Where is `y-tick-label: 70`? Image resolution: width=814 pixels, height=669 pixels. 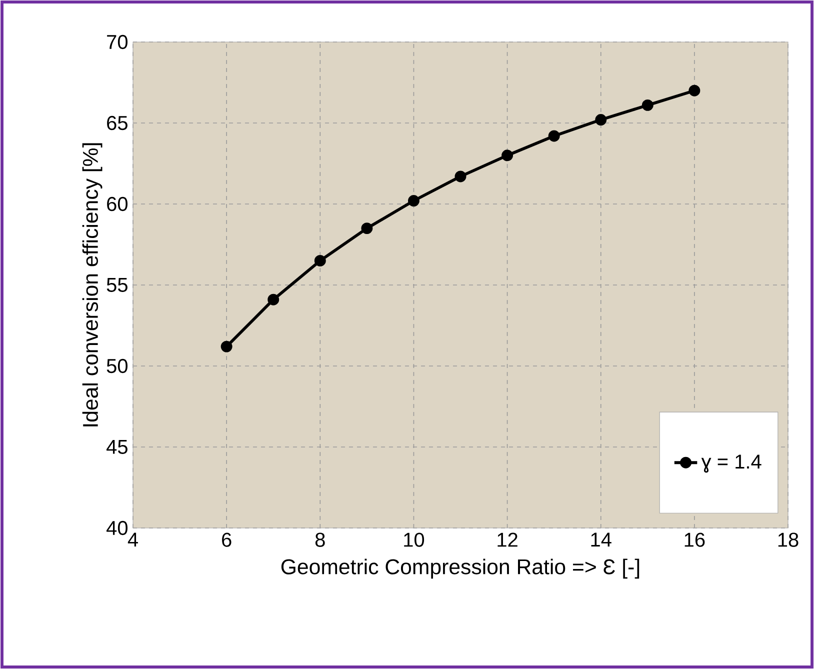
y-tick-label: 70 is located at coordinates (117, 42).